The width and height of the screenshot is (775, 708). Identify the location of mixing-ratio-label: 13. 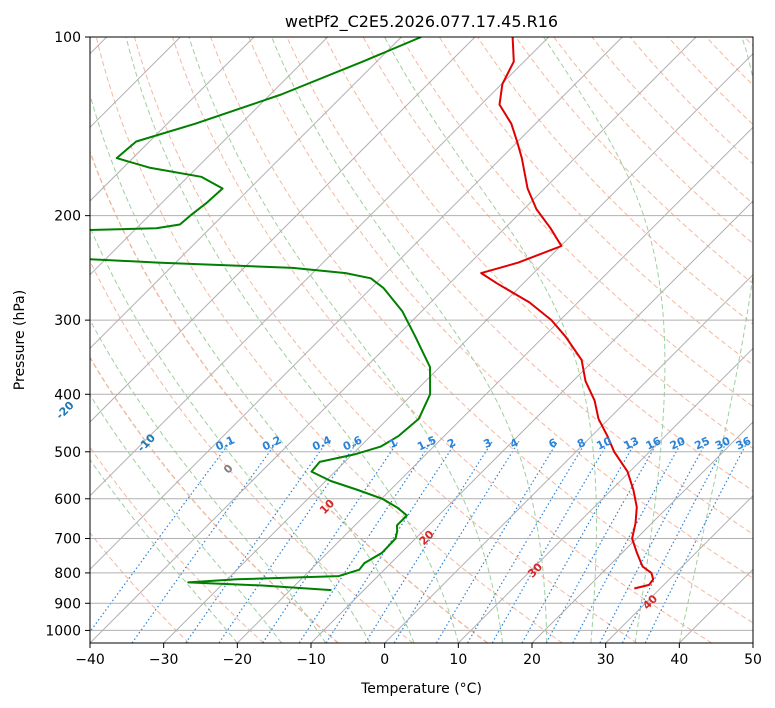
(631, 443).